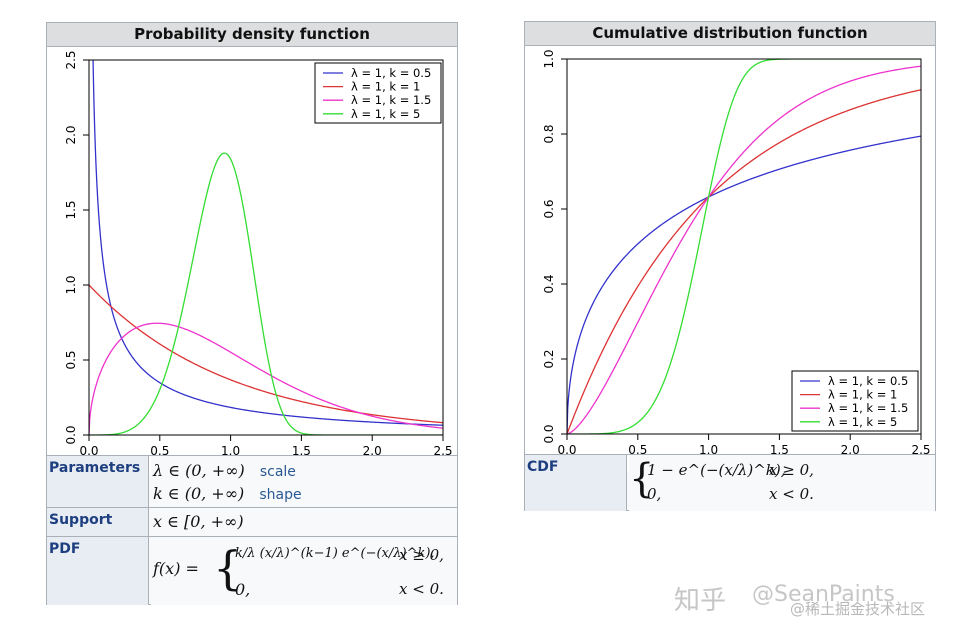  Describe the element at coordinates (71, 209) in the screenshot. I see `y-tick-label-3: 1.5` at that location.